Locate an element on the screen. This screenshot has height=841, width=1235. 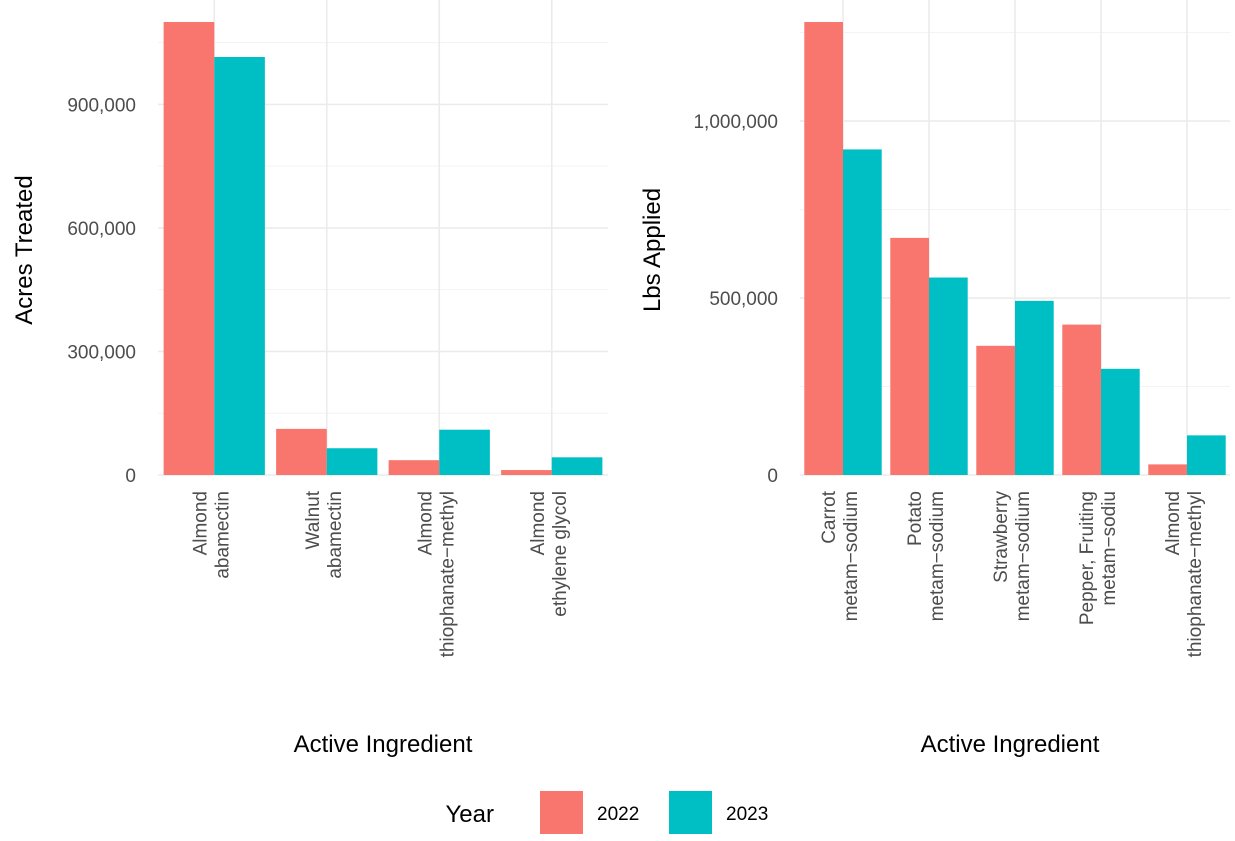
y-tick-label: 900,000 is located at coordinates (101, 105).